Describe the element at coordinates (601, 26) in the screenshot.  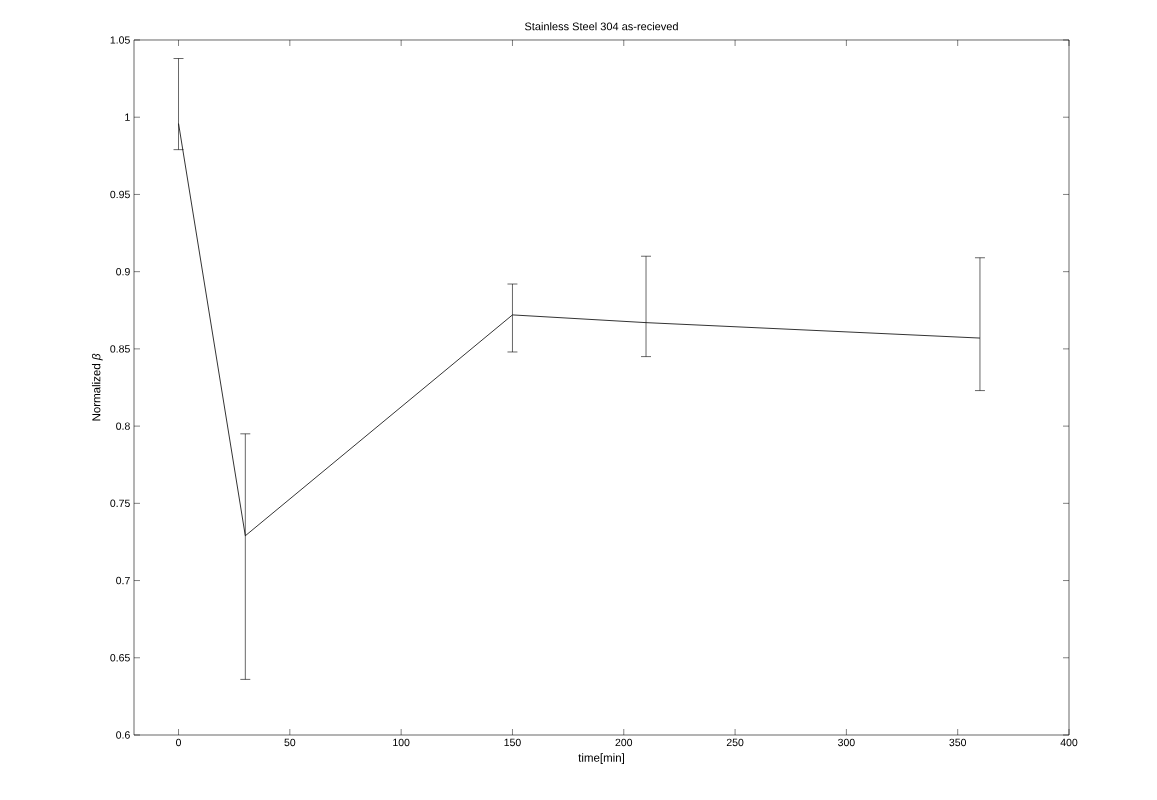
I see `chart-title: Stainless Steel 304 as-recieved` at that location.